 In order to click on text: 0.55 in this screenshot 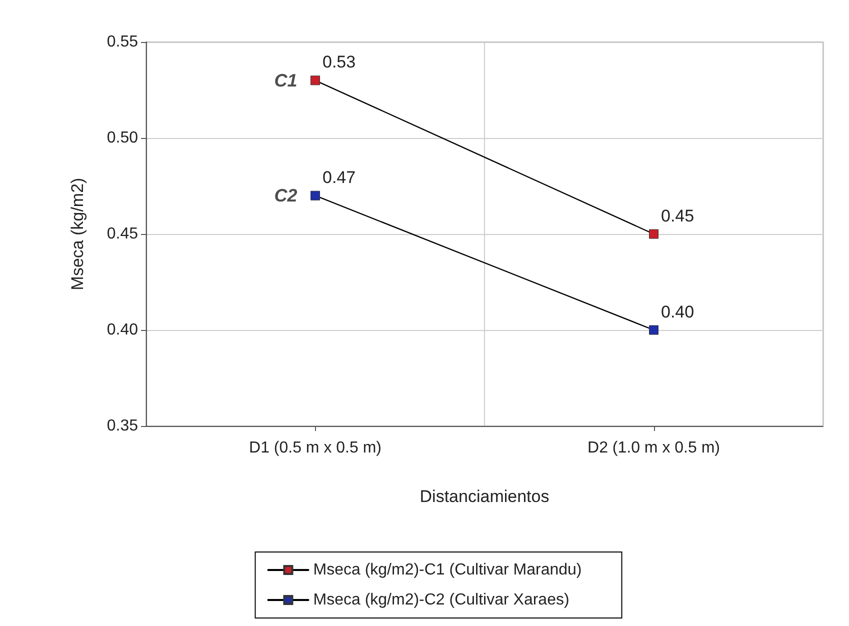, I will do `click(122, 42)`.